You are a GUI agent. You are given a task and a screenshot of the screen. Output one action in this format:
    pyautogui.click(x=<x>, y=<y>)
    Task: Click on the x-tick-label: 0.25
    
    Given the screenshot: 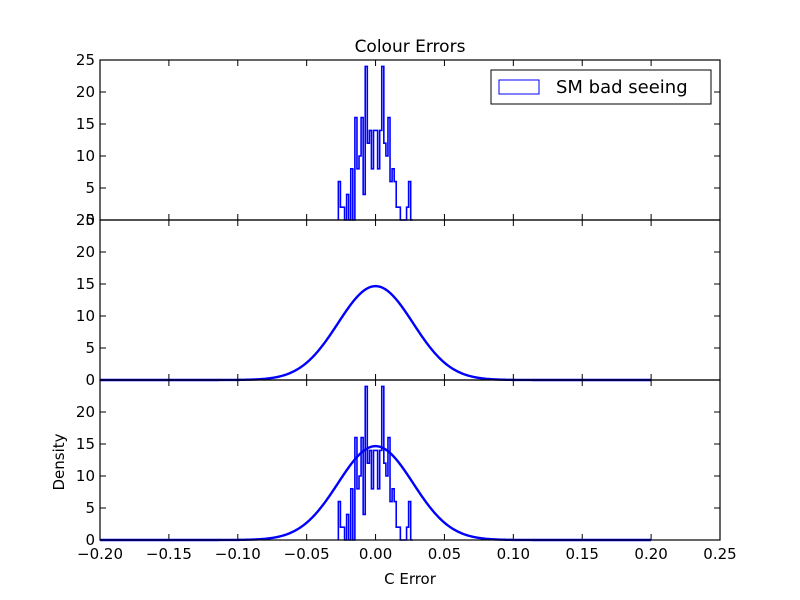 What is the action you would take?
    pyautogui.click(x=719, y=554)
    